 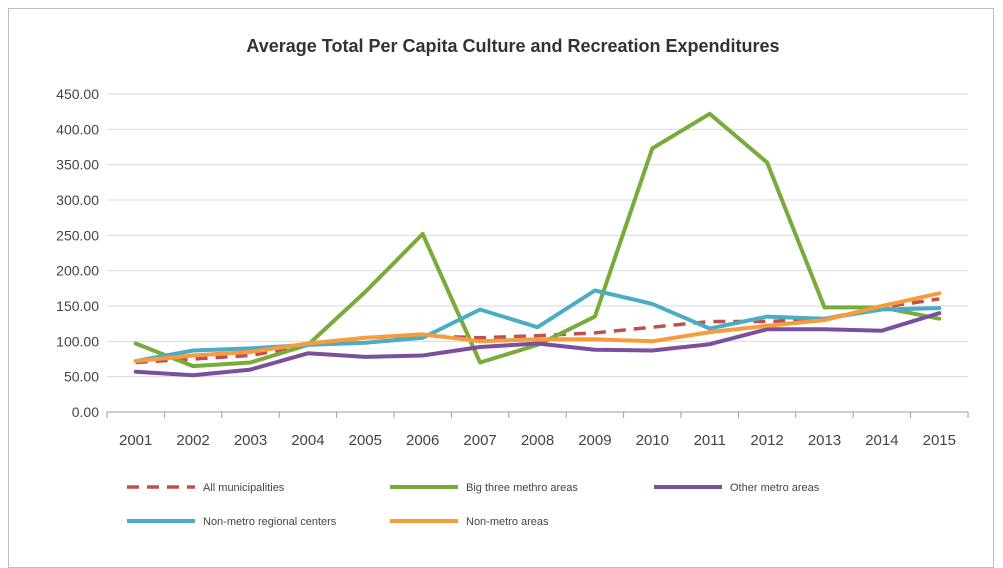 I want to click on x-tick-label: 2015, so click(x=939, y=440).